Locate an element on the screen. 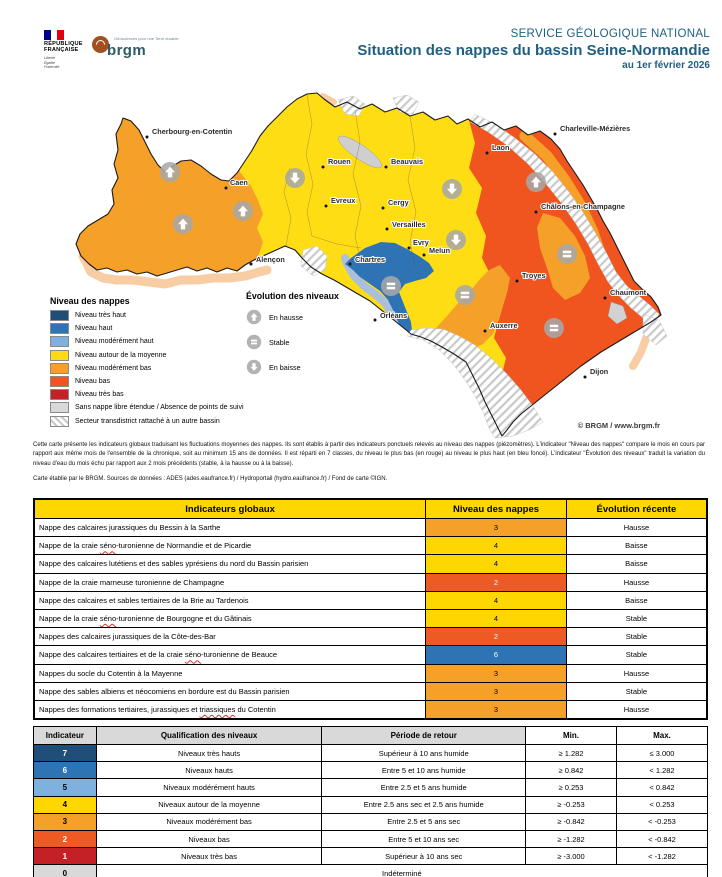 The image size is (722, 877). level-cell: 6 is located at coordinates (496, 655).